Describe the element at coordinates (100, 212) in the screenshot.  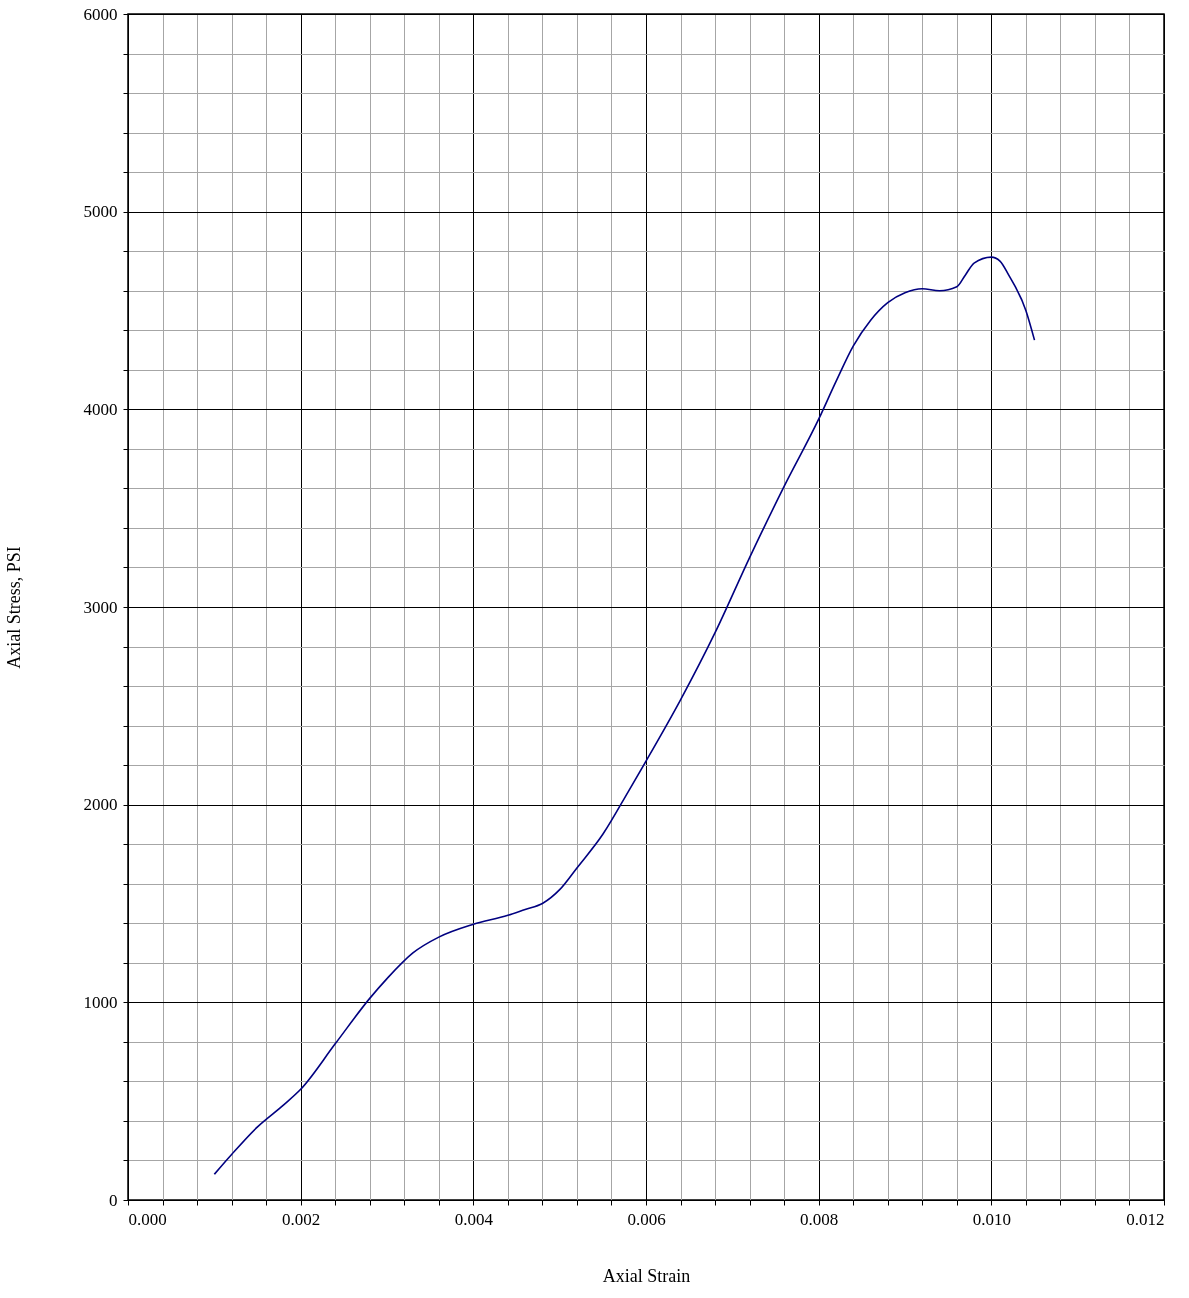
I see `y-tick-label: 5000` at that location.